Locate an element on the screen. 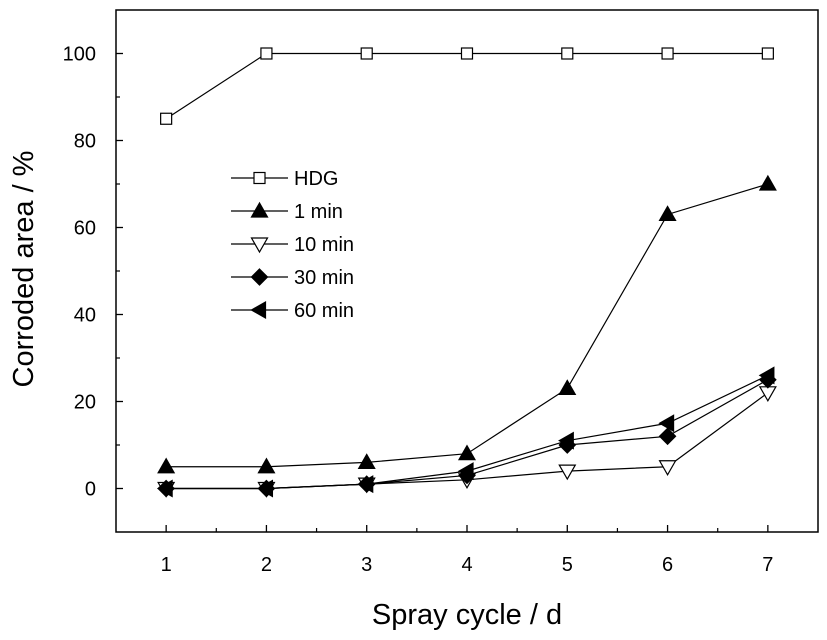 This screenshot has height=640, width=827. series-hdg is located at coordinates (467, 86).